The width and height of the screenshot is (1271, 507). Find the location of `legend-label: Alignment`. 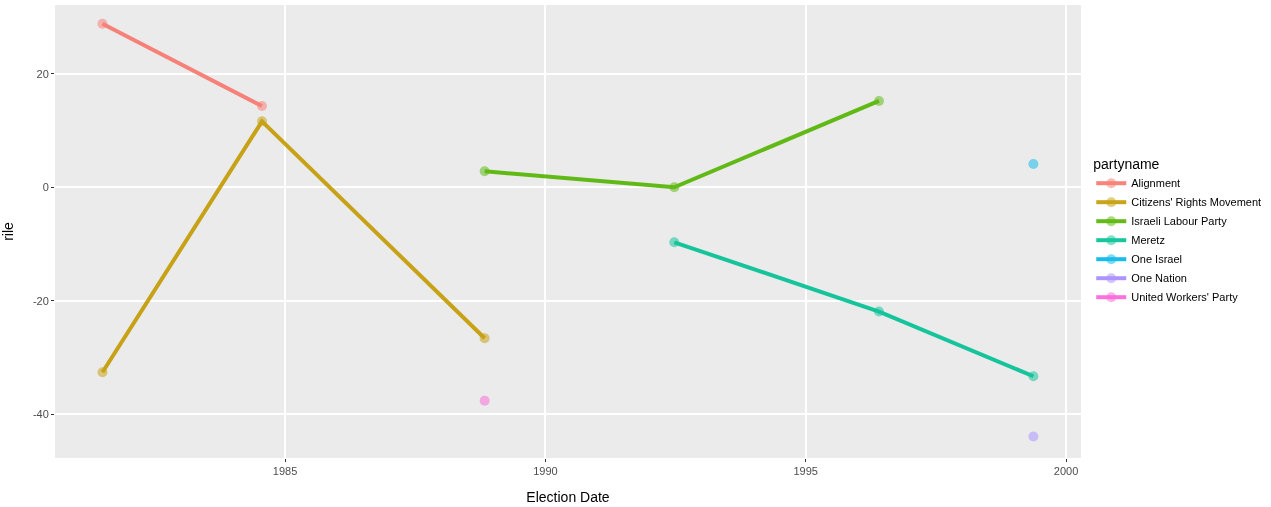

legend-label: Alignment is located at coordinates (1156, 183).